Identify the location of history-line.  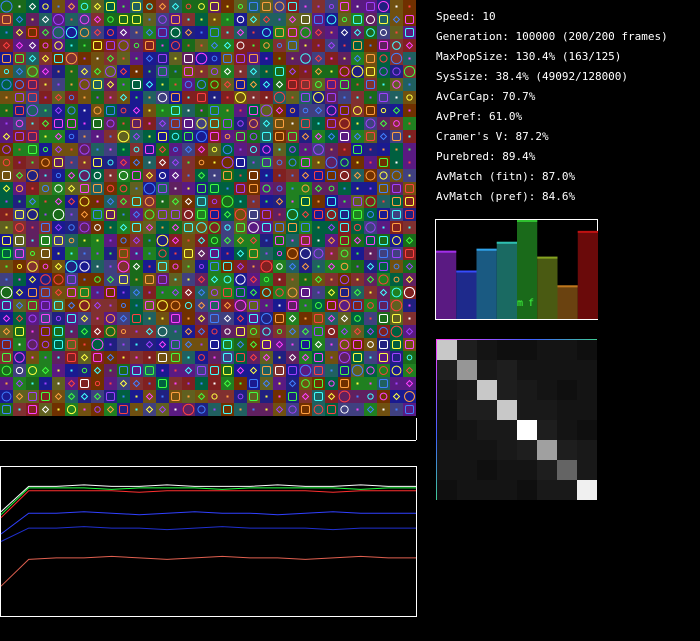
(208, 501).